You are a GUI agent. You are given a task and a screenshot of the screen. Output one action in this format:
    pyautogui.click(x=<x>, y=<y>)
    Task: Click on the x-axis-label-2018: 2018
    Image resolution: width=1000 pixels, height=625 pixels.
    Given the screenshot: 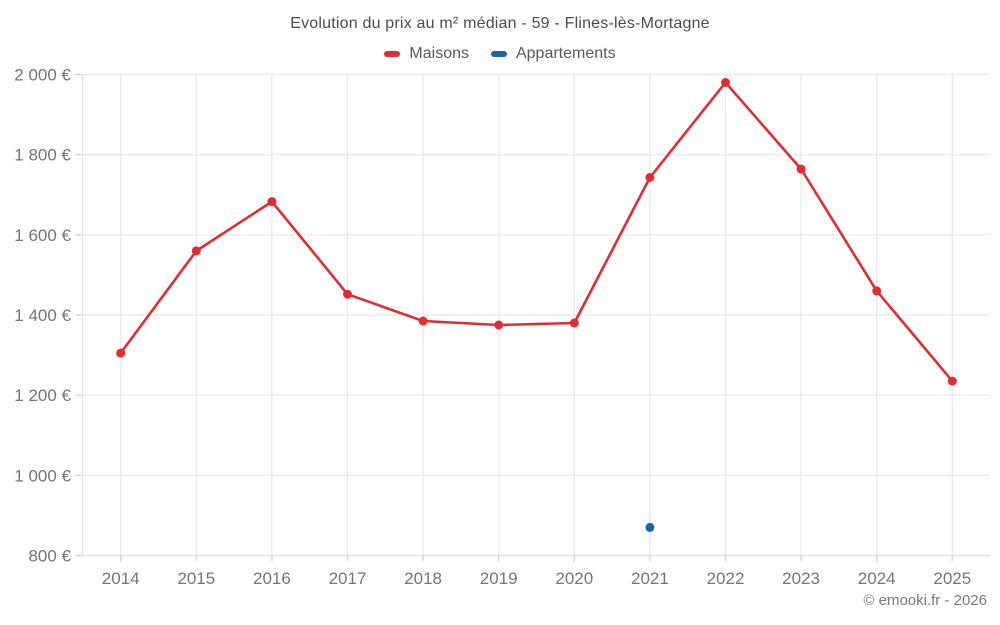 What is the action you would take?
    pyautogui.click(x=423, y=578)
    